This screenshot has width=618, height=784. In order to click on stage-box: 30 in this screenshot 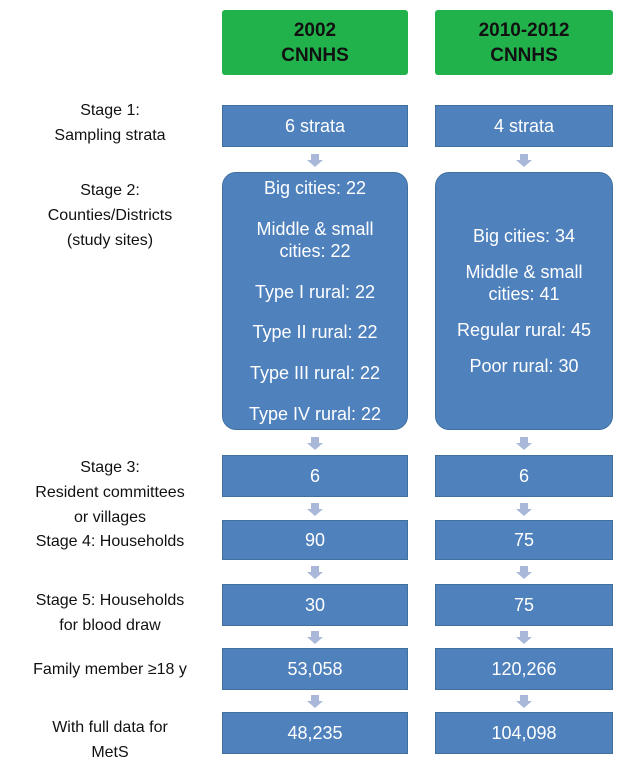, I will do `click(315, 605)`.